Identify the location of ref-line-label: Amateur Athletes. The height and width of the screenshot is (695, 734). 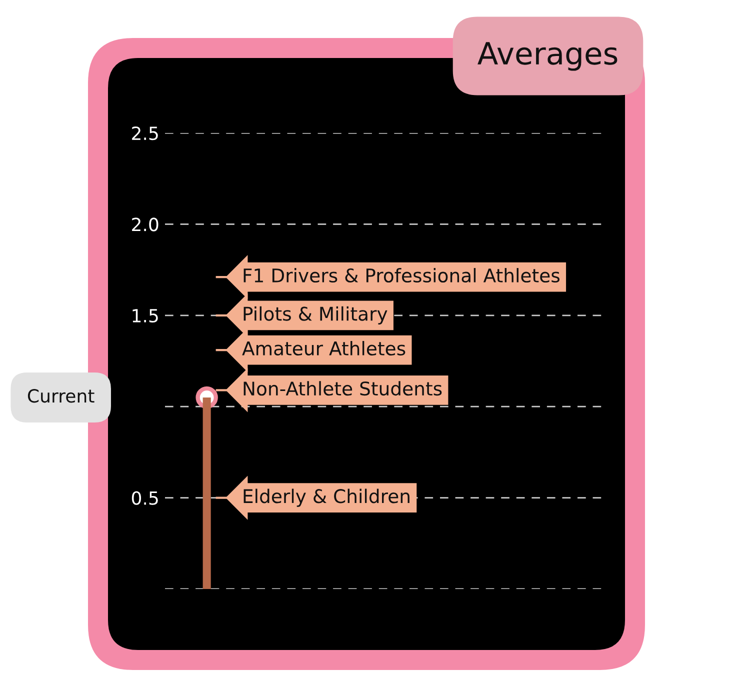
(324, 348).